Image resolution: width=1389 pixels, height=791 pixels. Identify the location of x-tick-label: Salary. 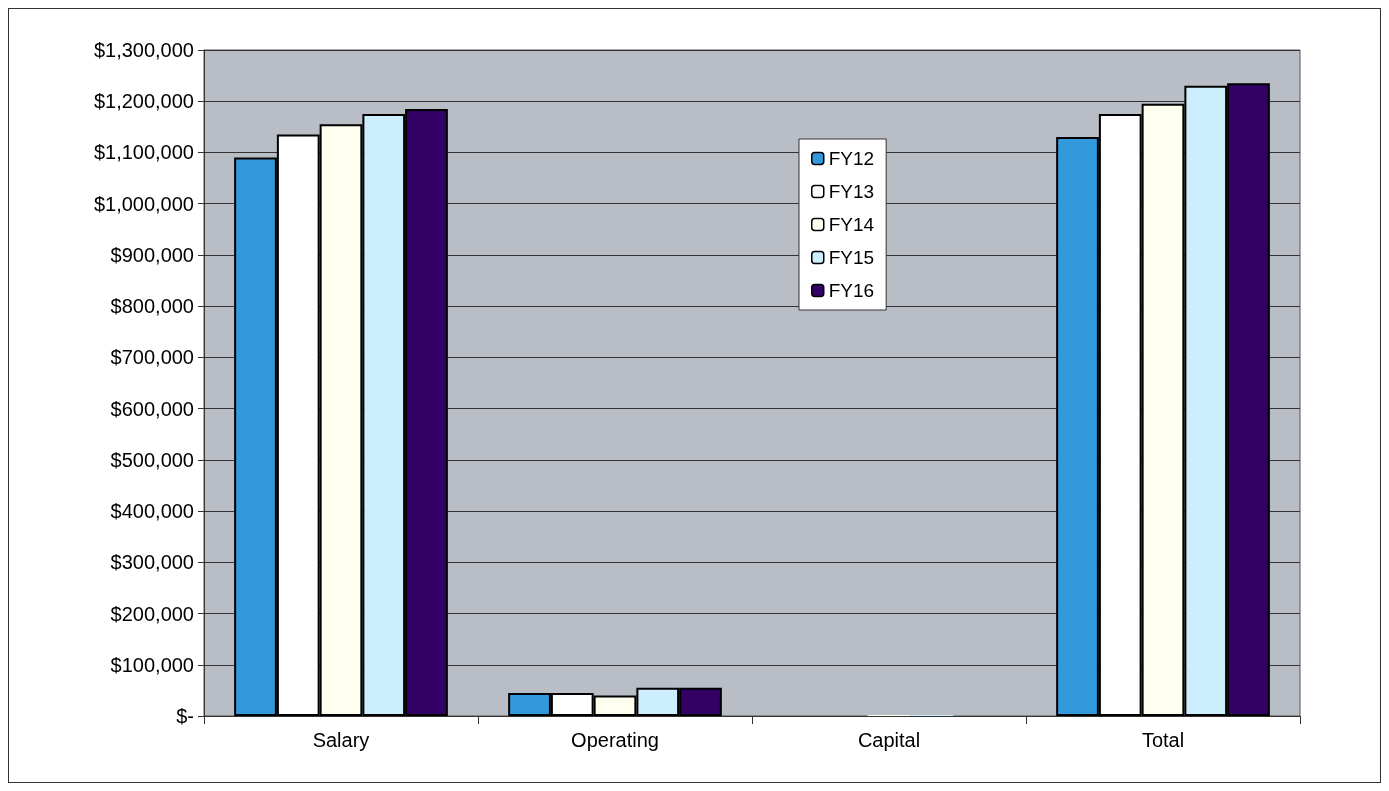
(341, 740).